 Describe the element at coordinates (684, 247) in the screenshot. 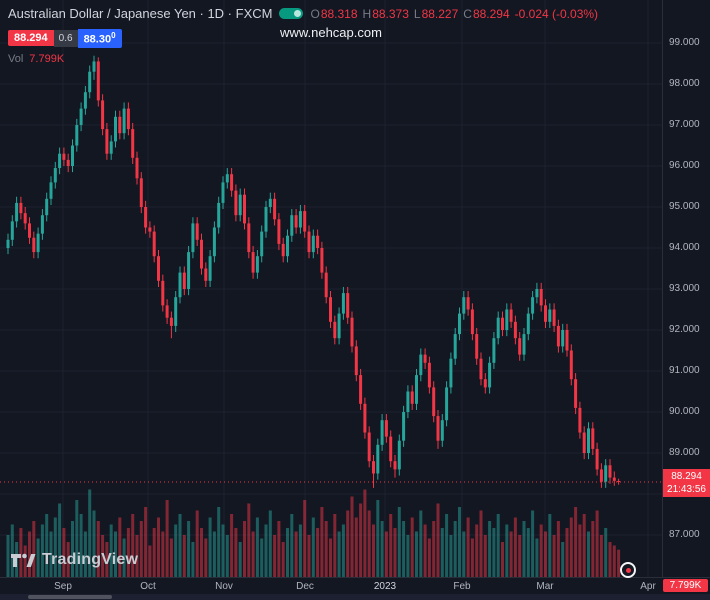

I see `price-tick-label: 94.000` at that location.